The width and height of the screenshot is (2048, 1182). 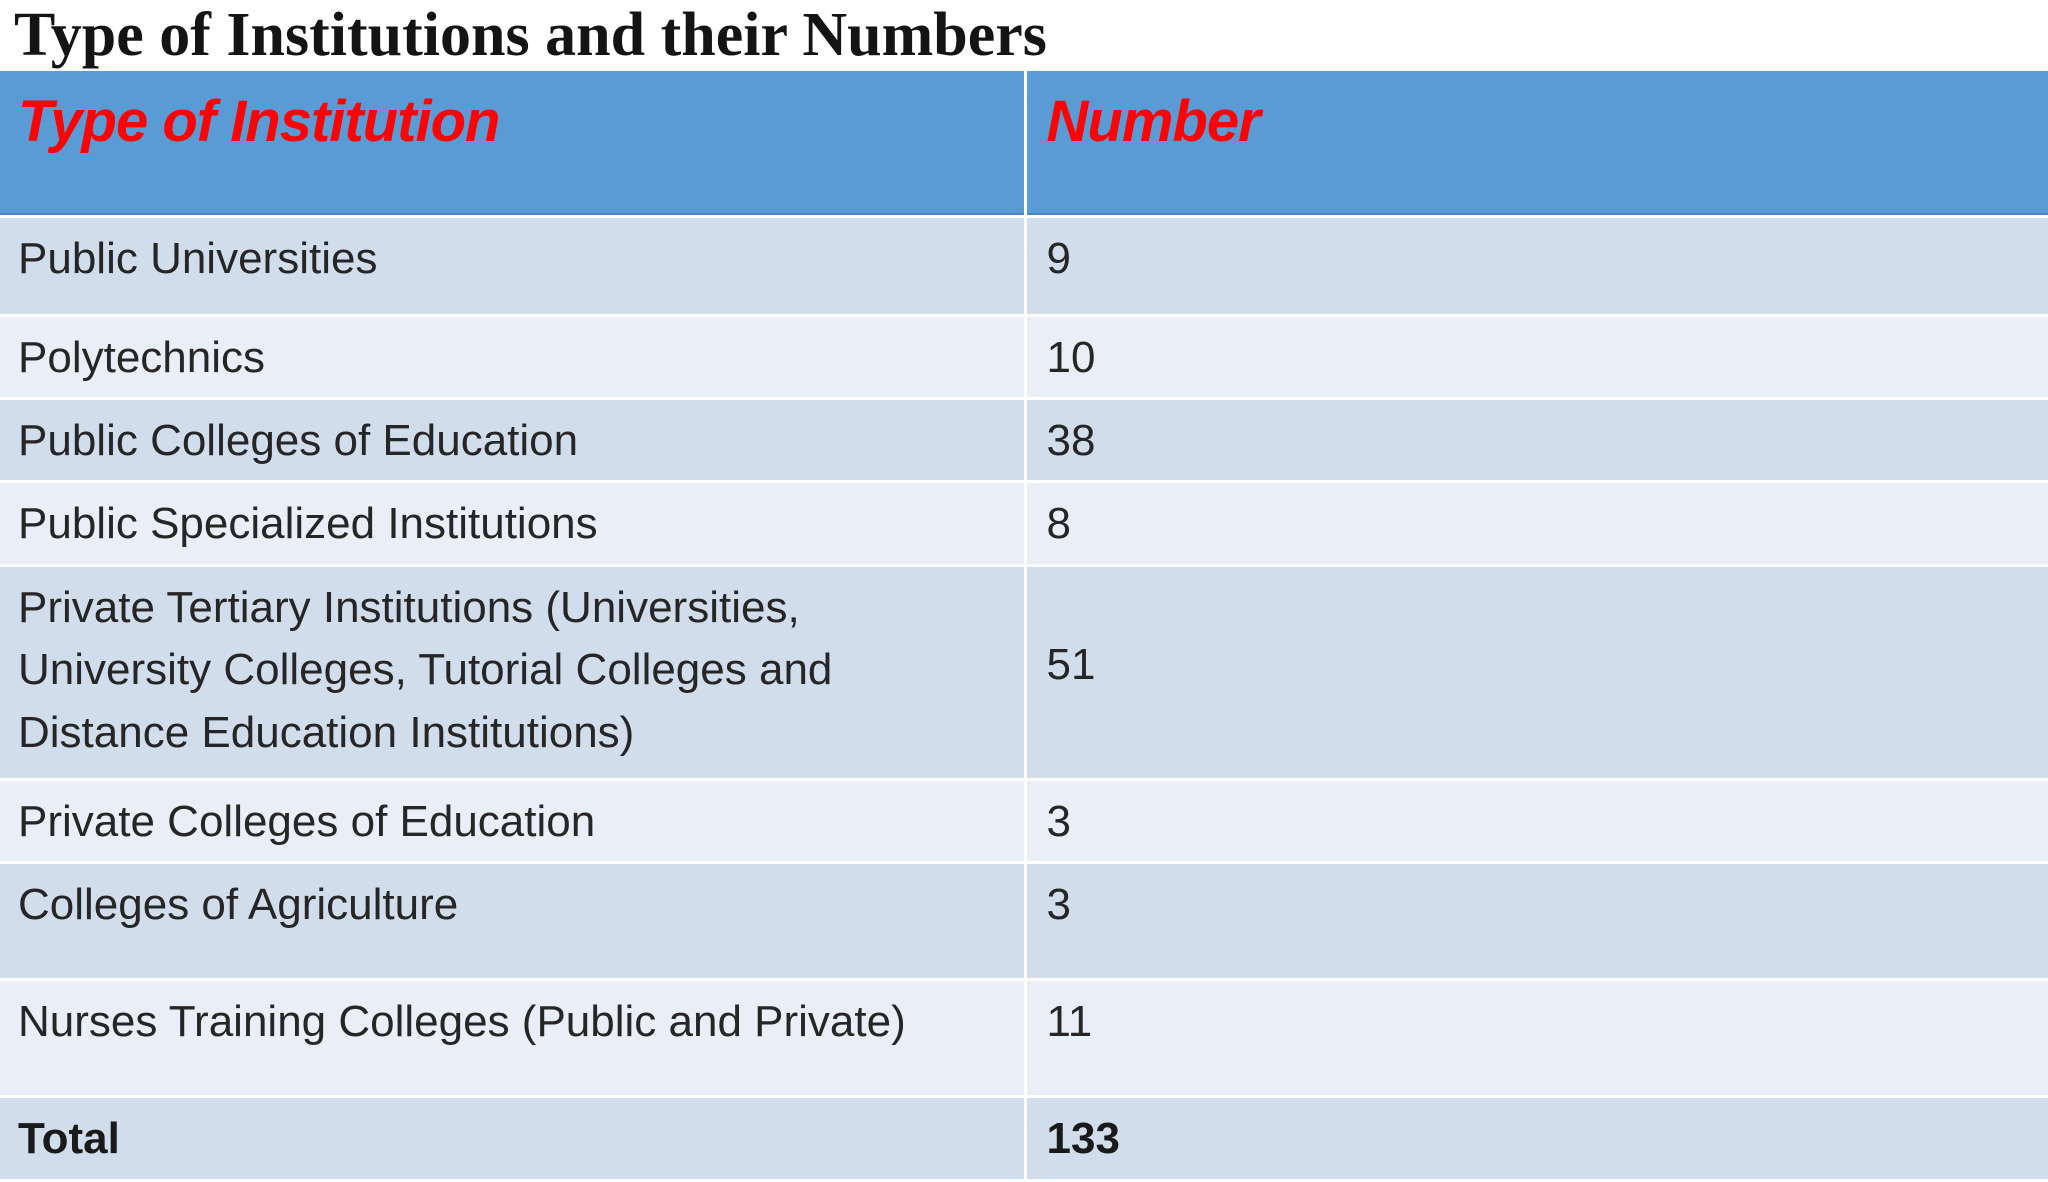 What do you see at coordinates (1535, 266) in the screenshot?
I see `number-cell: 9` at bounding box center [1535, 266].